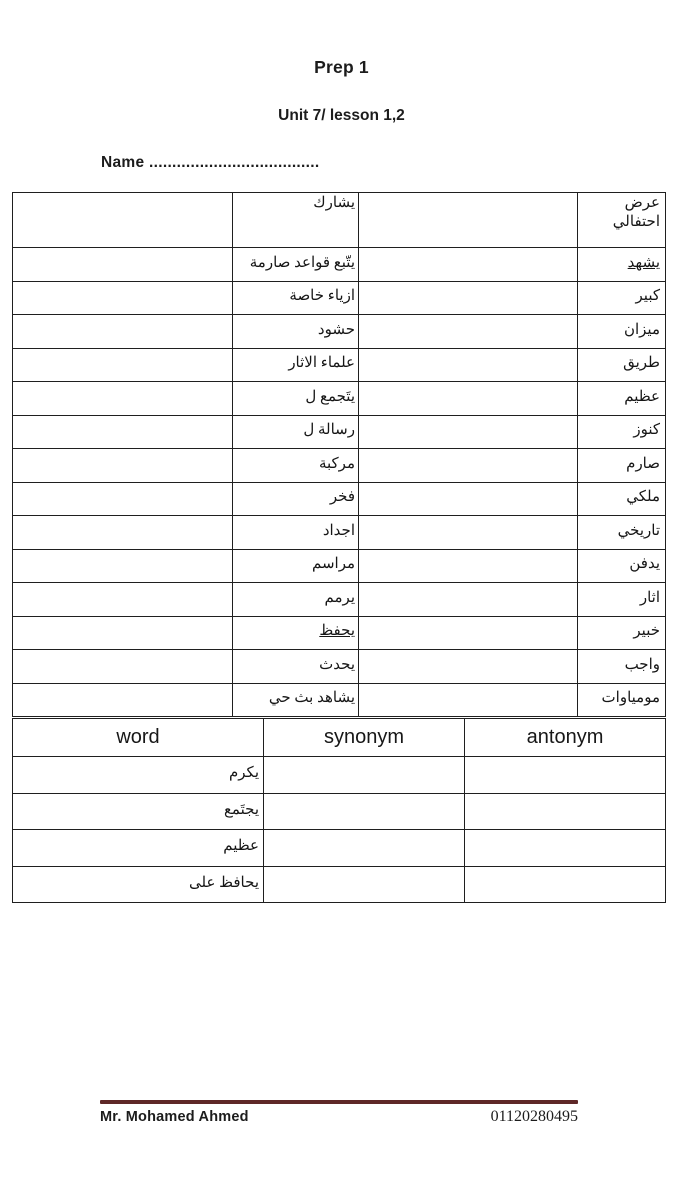 The image size is (675, 1200). I want to click on wsa-row: عظيم, so click(339, 848).